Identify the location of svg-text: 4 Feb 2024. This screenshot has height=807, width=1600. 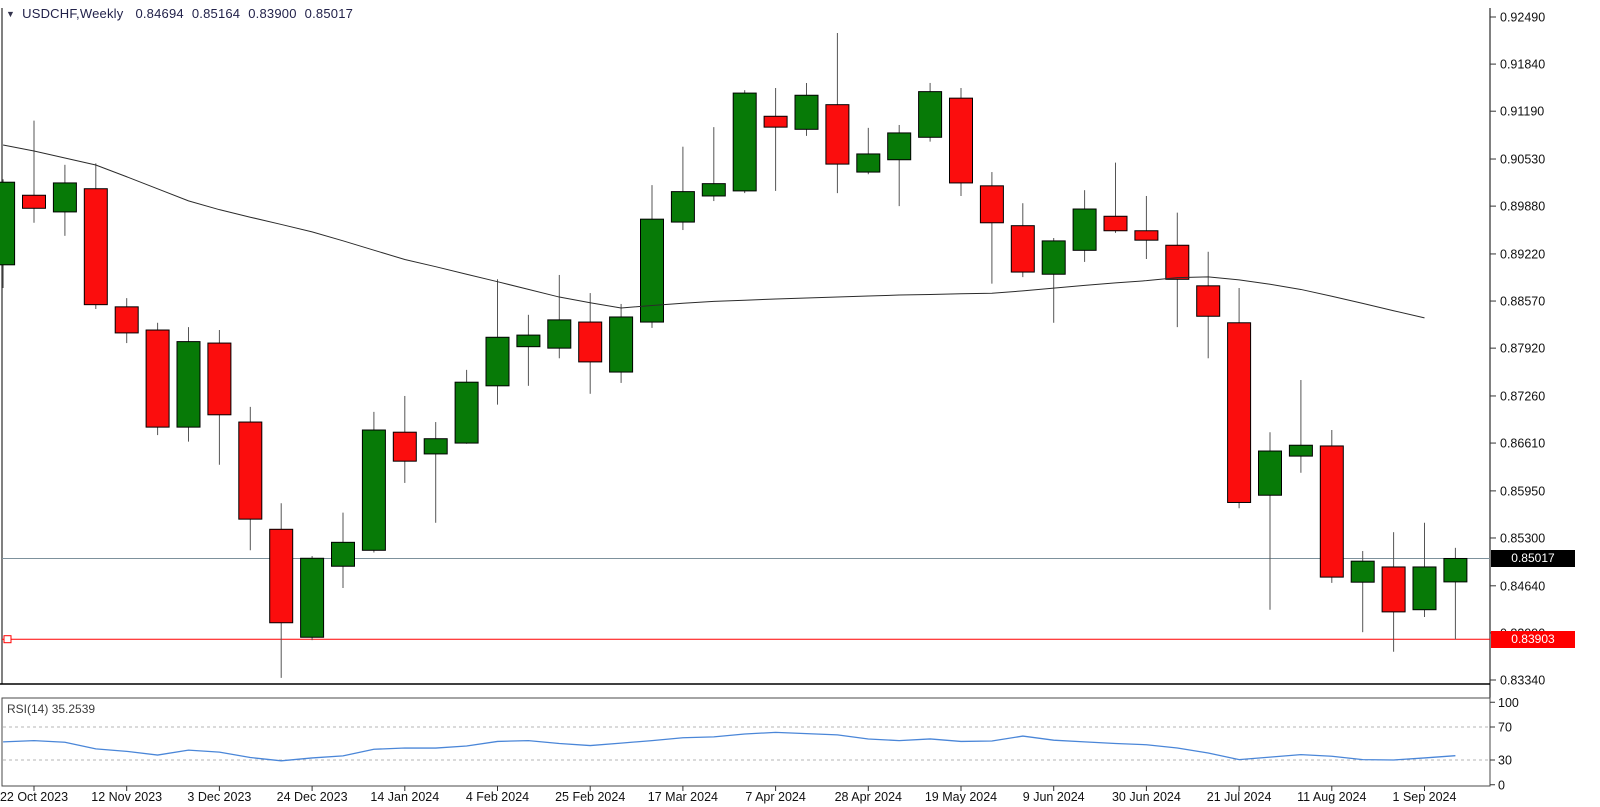
(497, 797).